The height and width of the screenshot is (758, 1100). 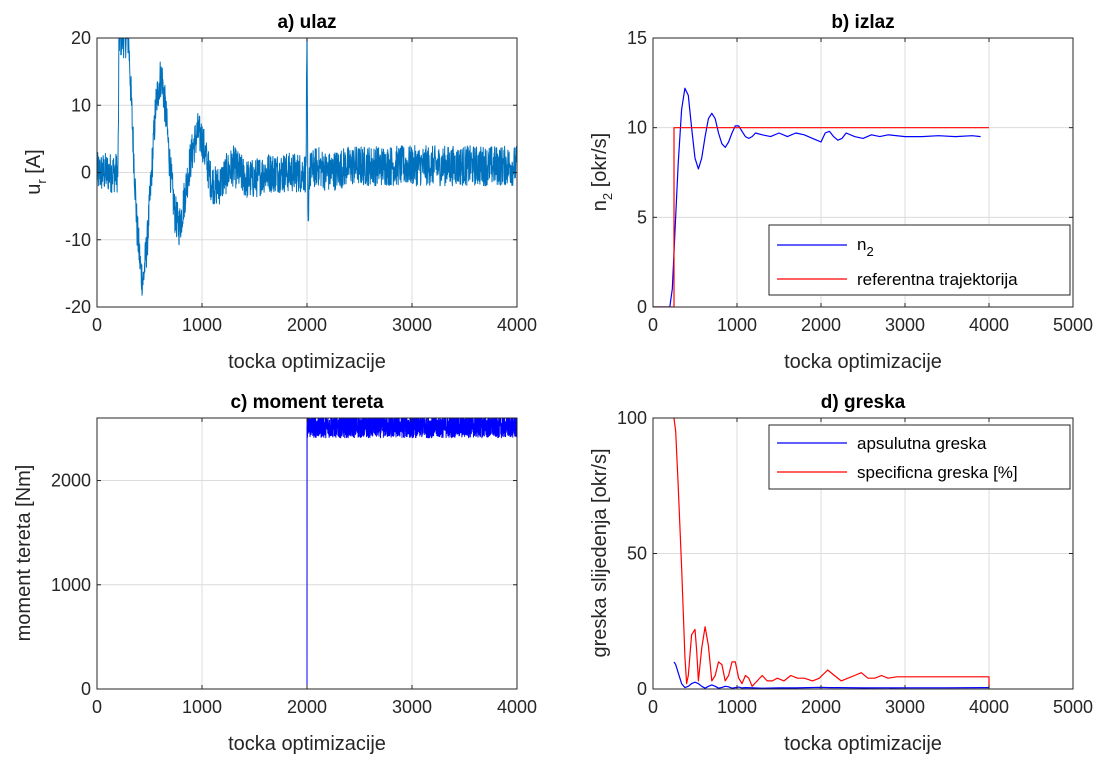 What do you see at coordinates (637, 554) in the screenshot?
I see `tick-label-y: 50` at bounding box center [637, 554].